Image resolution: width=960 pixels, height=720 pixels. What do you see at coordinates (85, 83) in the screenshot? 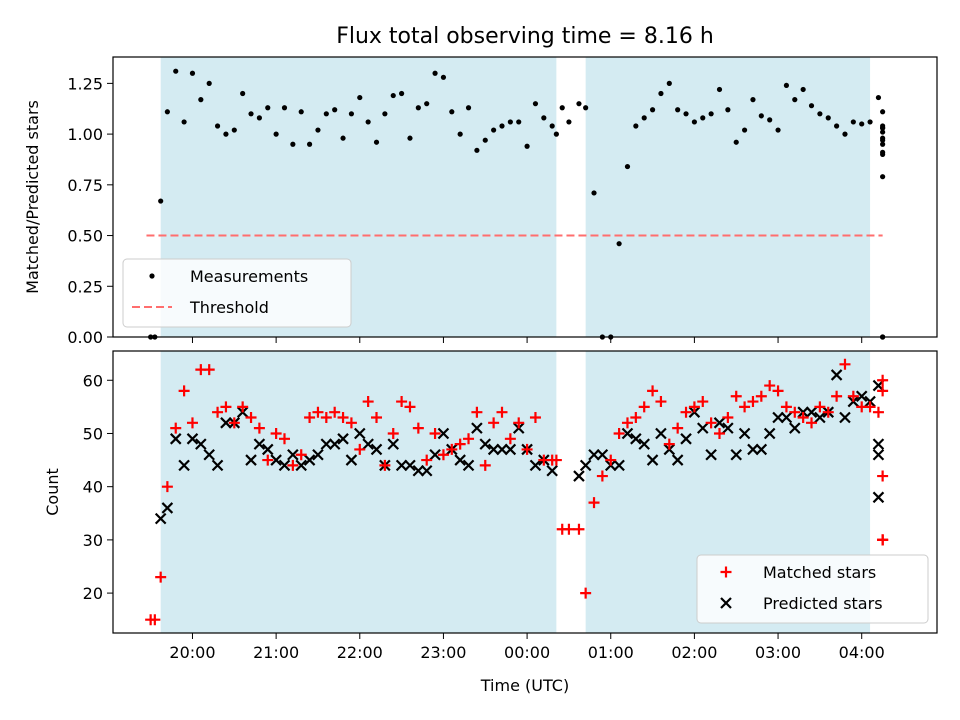
I see `y-tick-label: 1.25` at bounding box center [85, 83].